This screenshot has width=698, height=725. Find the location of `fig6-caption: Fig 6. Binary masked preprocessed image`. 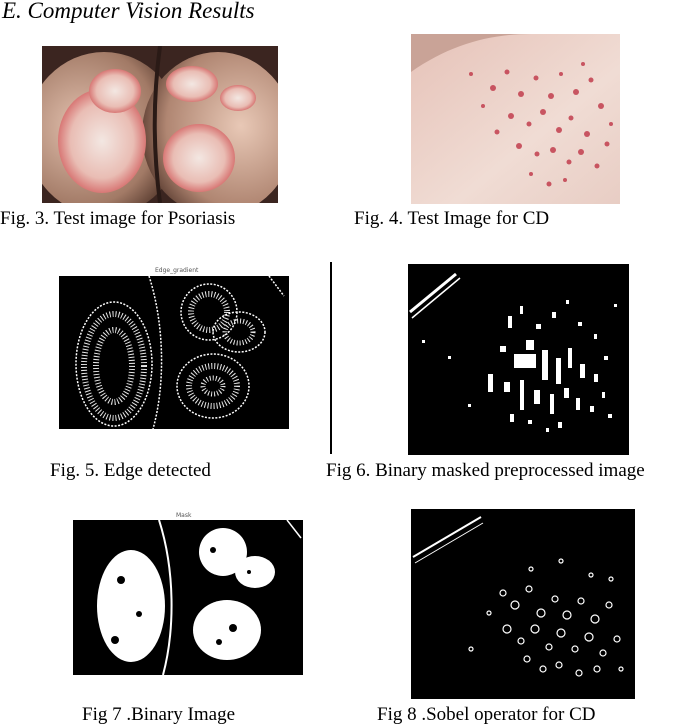

fig6-caption: Fig 6. Binary masked preprocessed image is located at coordinates (485, 470).